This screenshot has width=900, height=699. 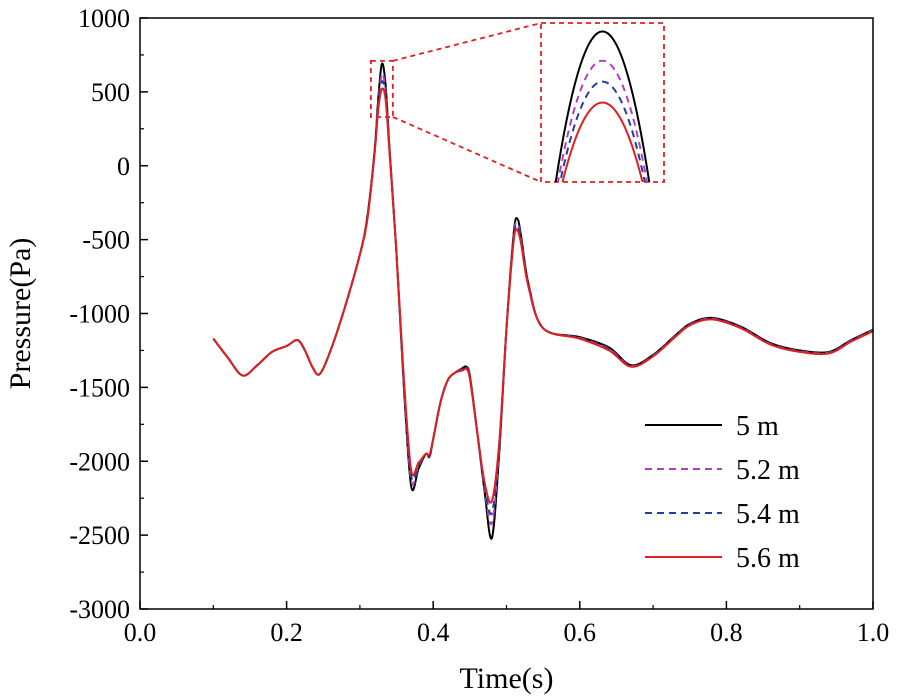 What do you see at coordinates (99, 461) in the screenshot?
I see `y-tick-label: -2000` at bounding box center [99, 461].